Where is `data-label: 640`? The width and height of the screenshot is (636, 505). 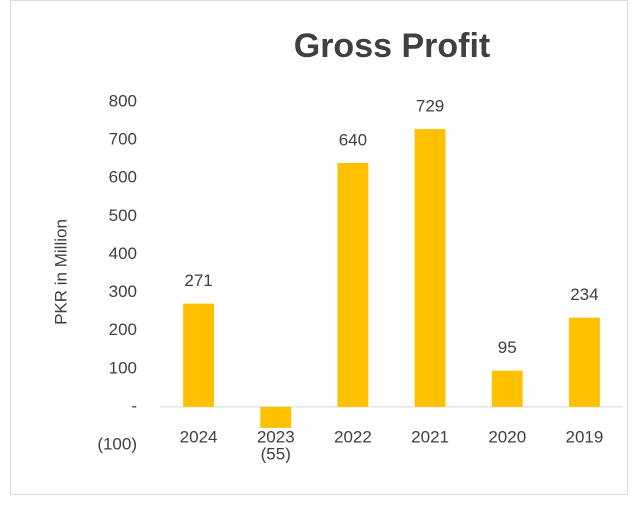
data-label: 640 is located at coordinates (353, 139).